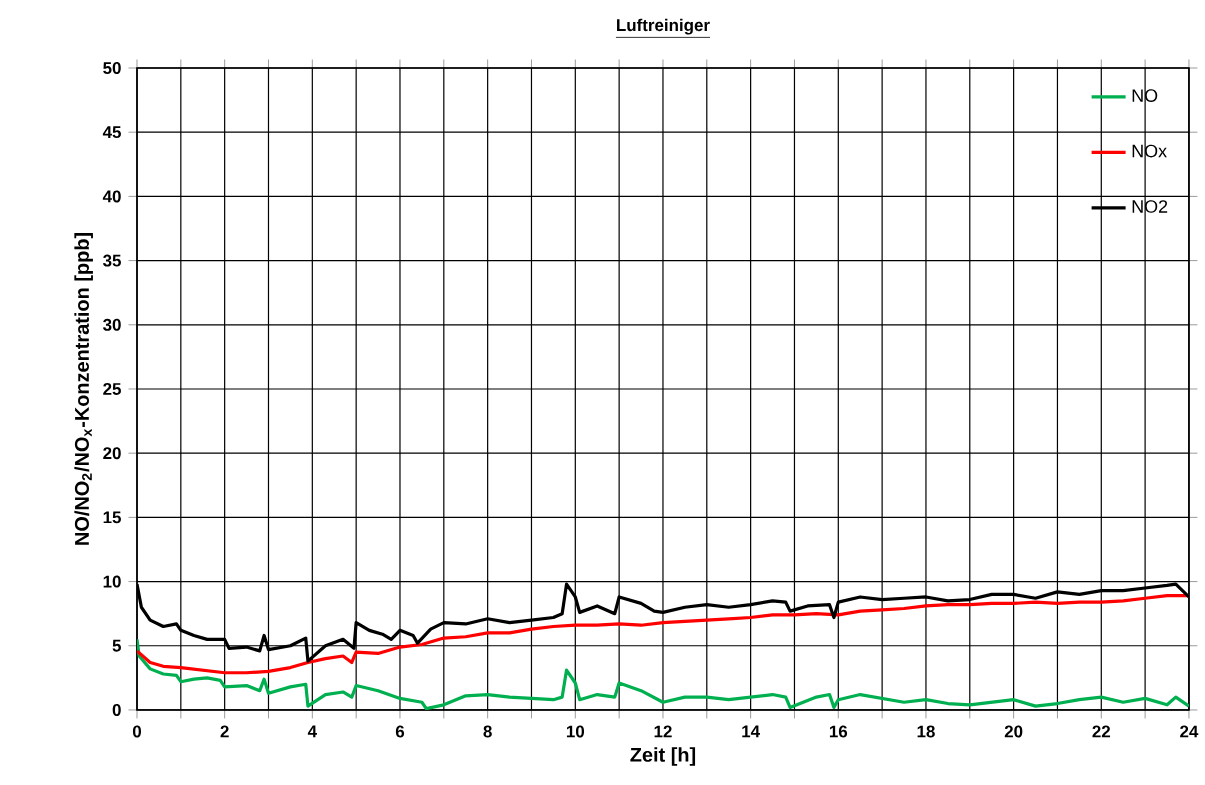 Image resolution: width=1205 pixels, height=785 pixels. I want to click on y-tick-label: 5, so click(116, 645).